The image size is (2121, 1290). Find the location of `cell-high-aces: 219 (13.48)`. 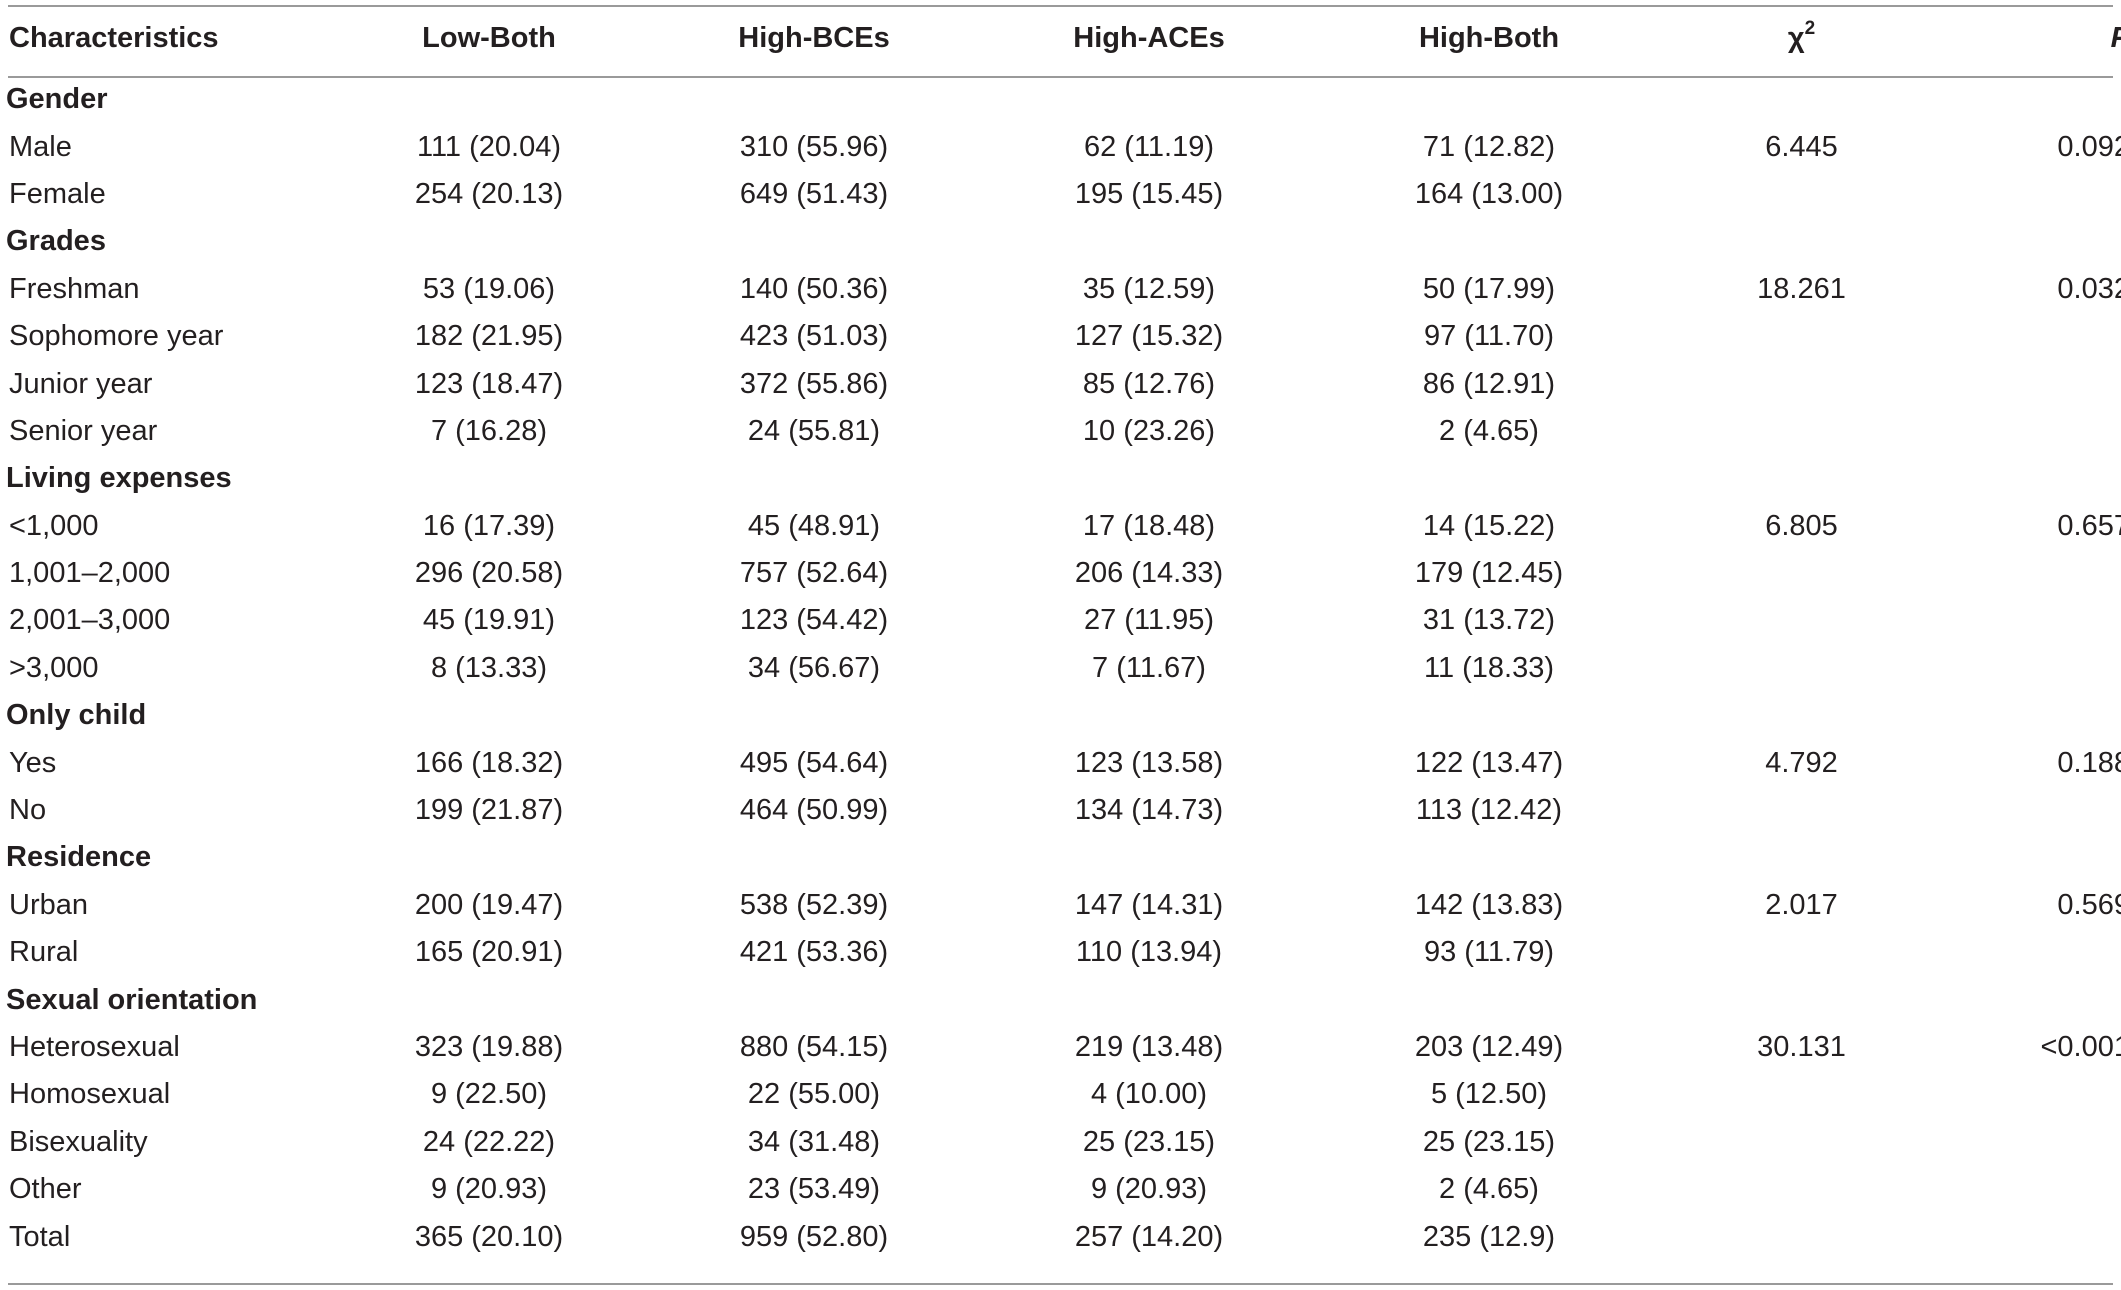

cell-high-aces: 219 (13.48) is located at coordinates (1149, 1047).